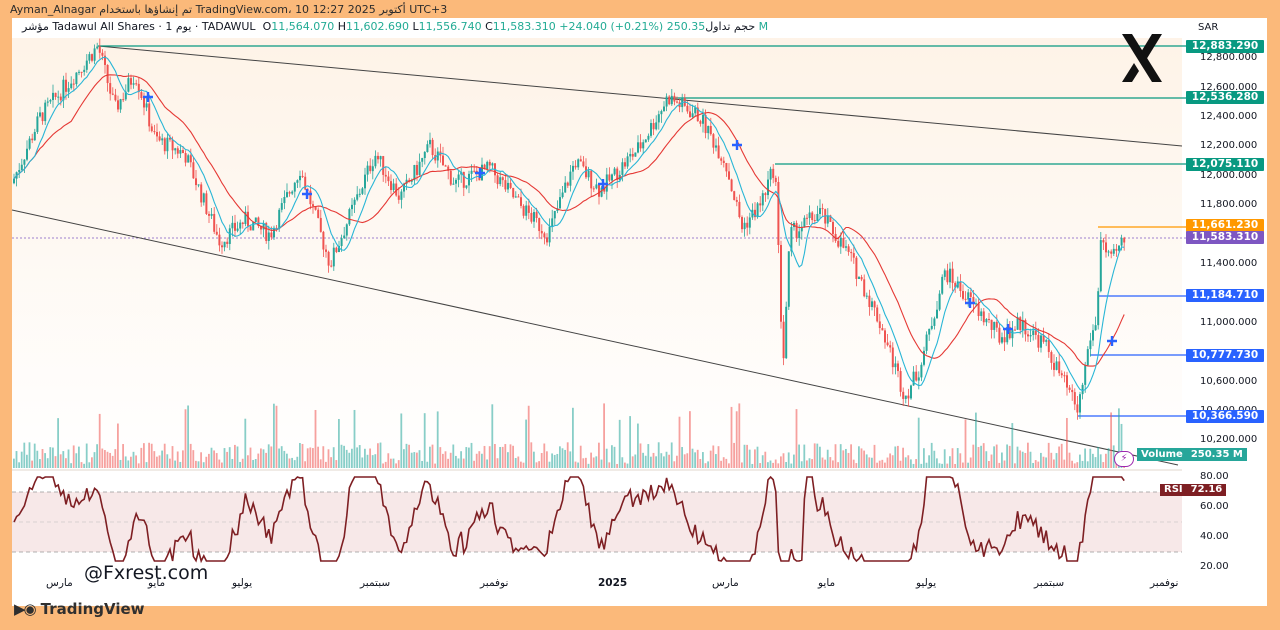  I want to click on tradingview-brand: ▶◉ TradingView, so click(79, 609).